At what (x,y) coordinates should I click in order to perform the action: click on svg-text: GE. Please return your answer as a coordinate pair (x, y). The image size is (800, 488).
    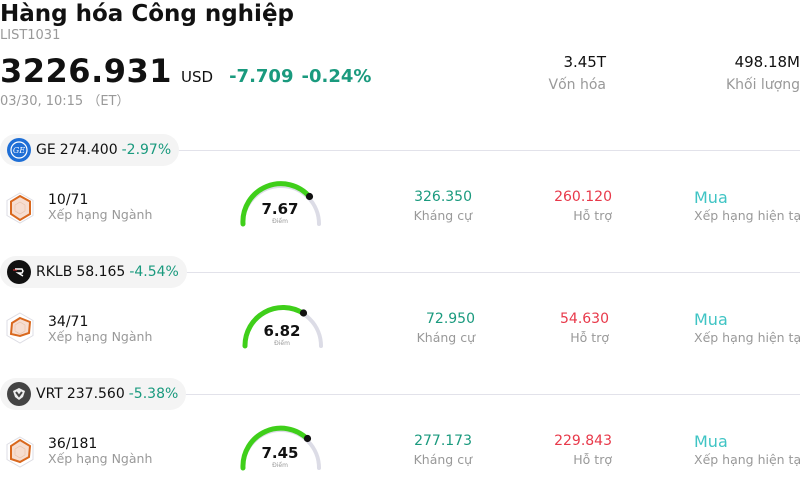
    Looking at the image, I should click on (19, 150).